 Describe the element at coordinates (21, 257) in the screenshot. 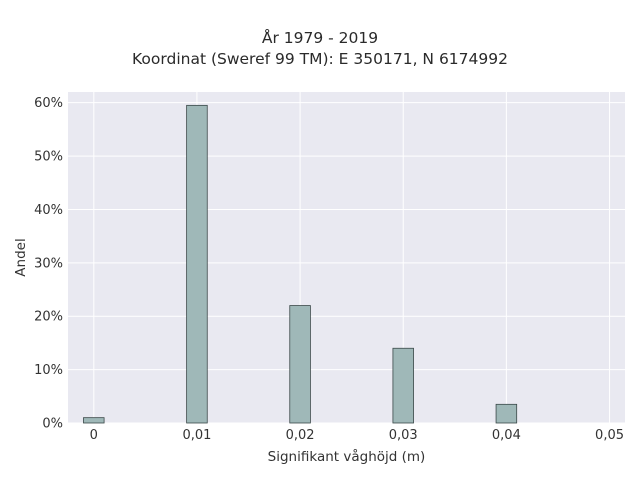

I see `y-axis-label: Andel` at that location.